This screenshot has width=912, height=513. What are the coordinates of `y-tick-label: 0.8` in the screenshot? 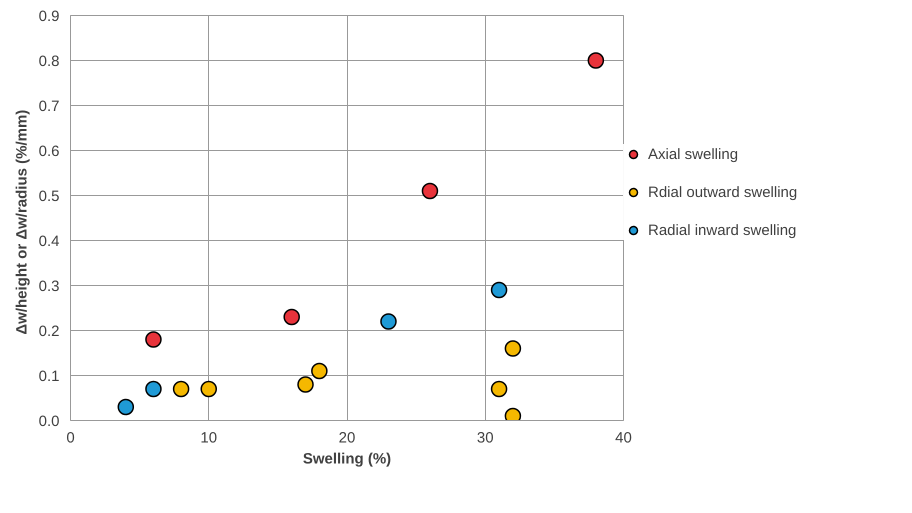 It's located at (49, 61).